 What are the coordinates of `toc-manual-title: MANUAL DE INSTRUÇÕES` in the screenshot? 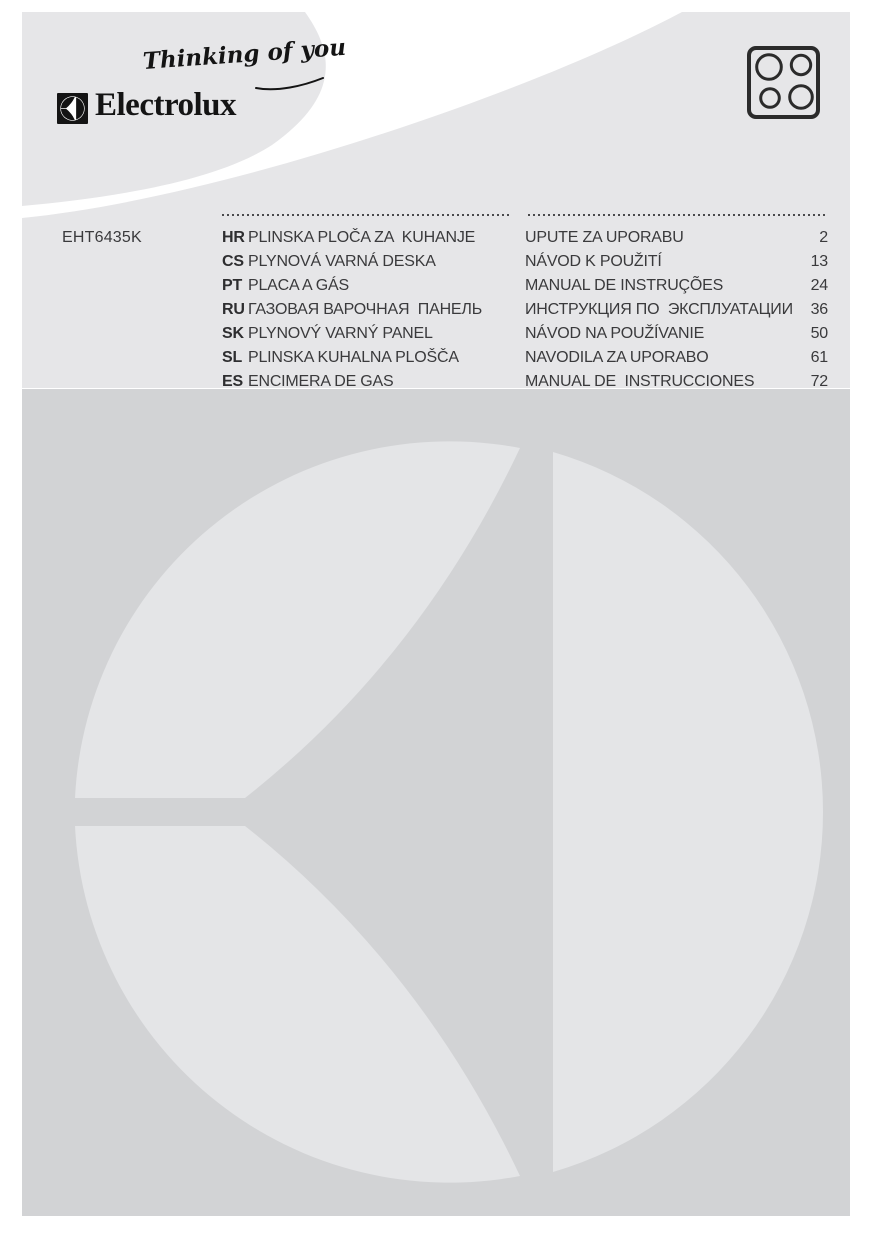 It's located at (624, 285).